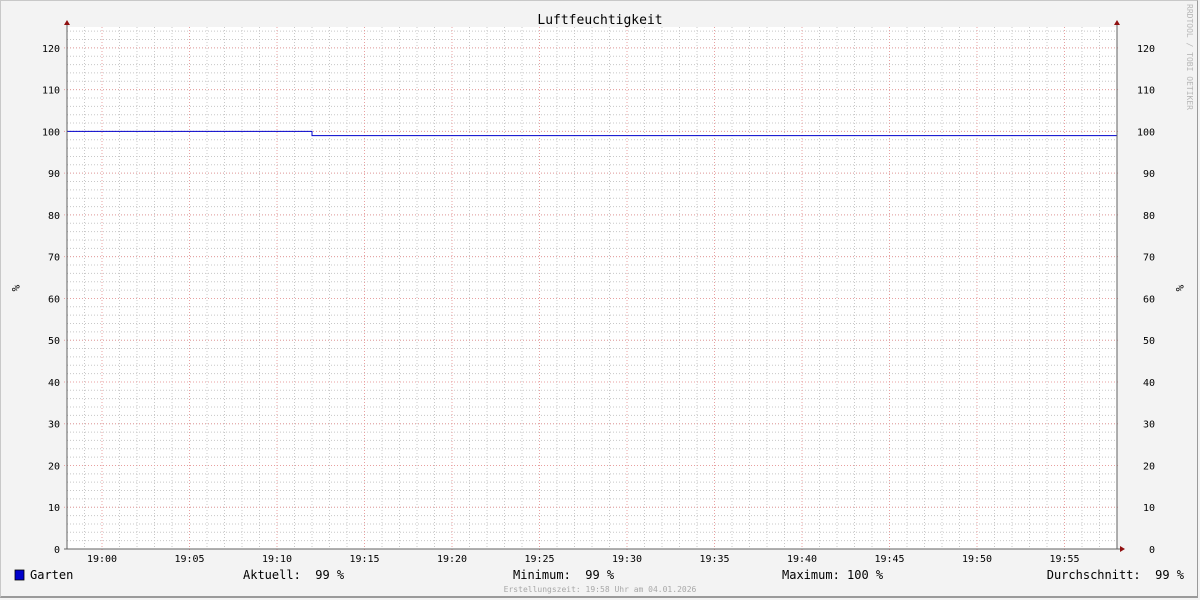 Image resolution: width=1200 pixels, height=600 pixels. What do you see at coordinates (1149, 508) in the screenshot?
I see `y-tick-label-right: 10` at bounding box center [1149, 508].